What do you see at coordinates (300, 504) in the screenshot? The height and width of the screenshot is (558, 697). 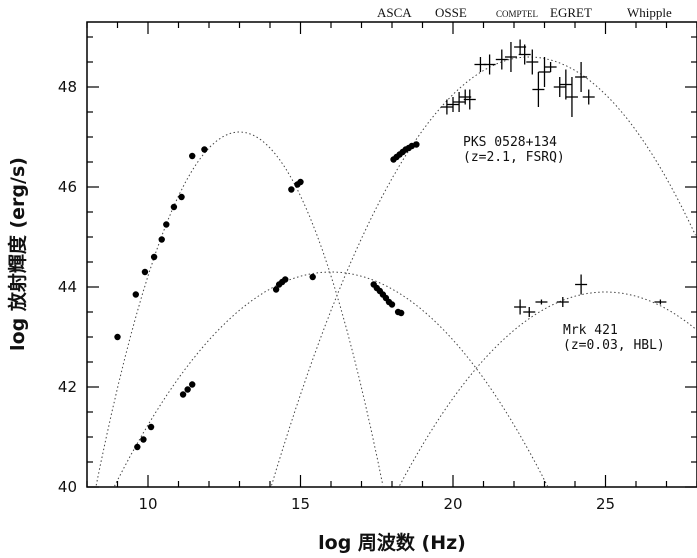 I see `x-tick-label: 15` at bounding box center [300, 504].